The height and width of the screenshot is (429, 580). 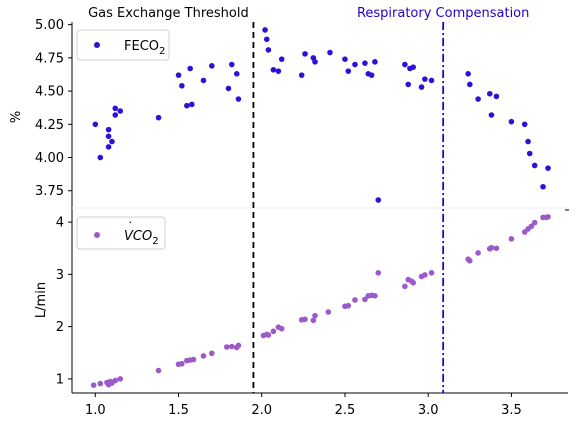 I want to click on bottom-y-tick-label: 4, so click(x=60, y=223).